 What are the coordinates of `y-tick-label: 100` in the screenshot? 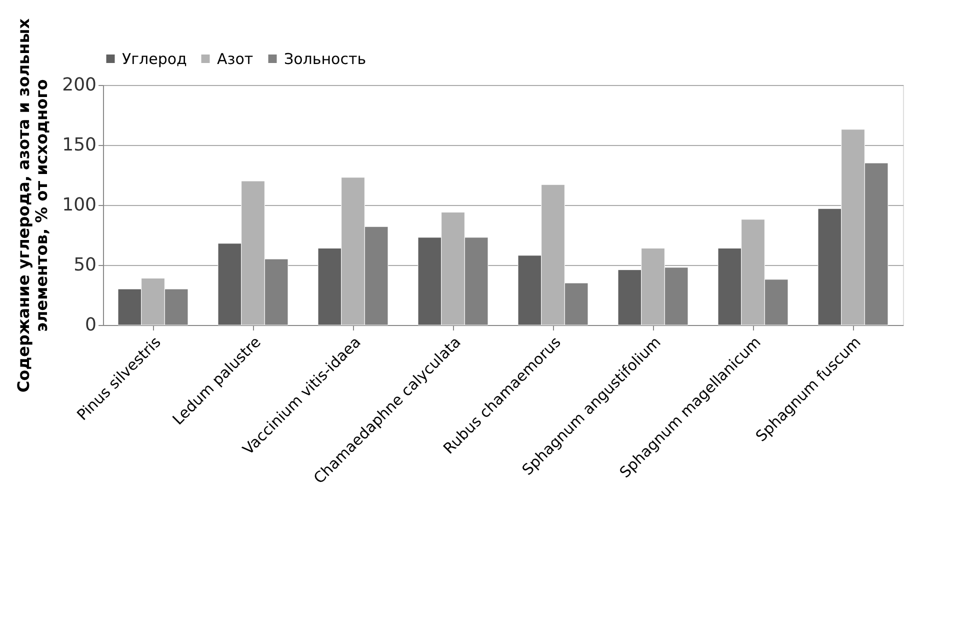 It's located at (79, 205).